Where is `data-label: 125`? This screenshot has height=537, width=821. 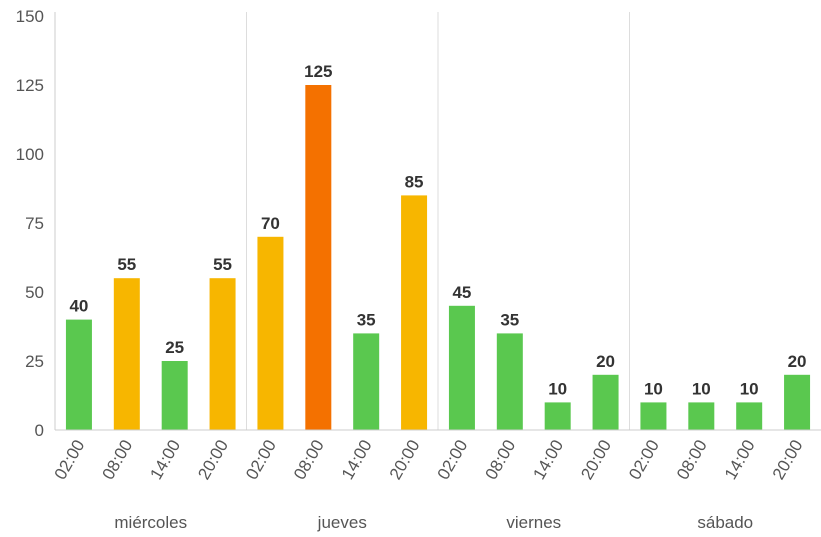 data-label: 125 is located at coordinates (318, 71).